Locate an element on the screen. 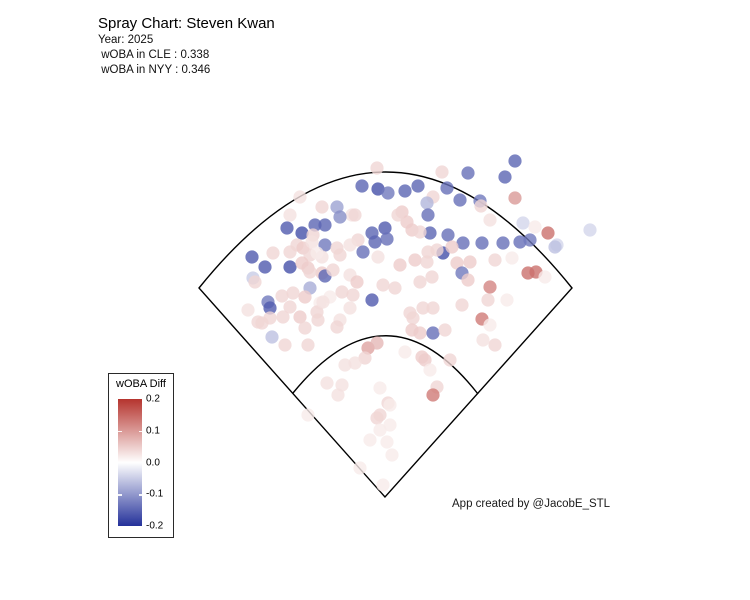 Image resolution: width=750 pixels, height=600 pixels. legend-tick-label: -0.2 is located at coordinates (155, 526).